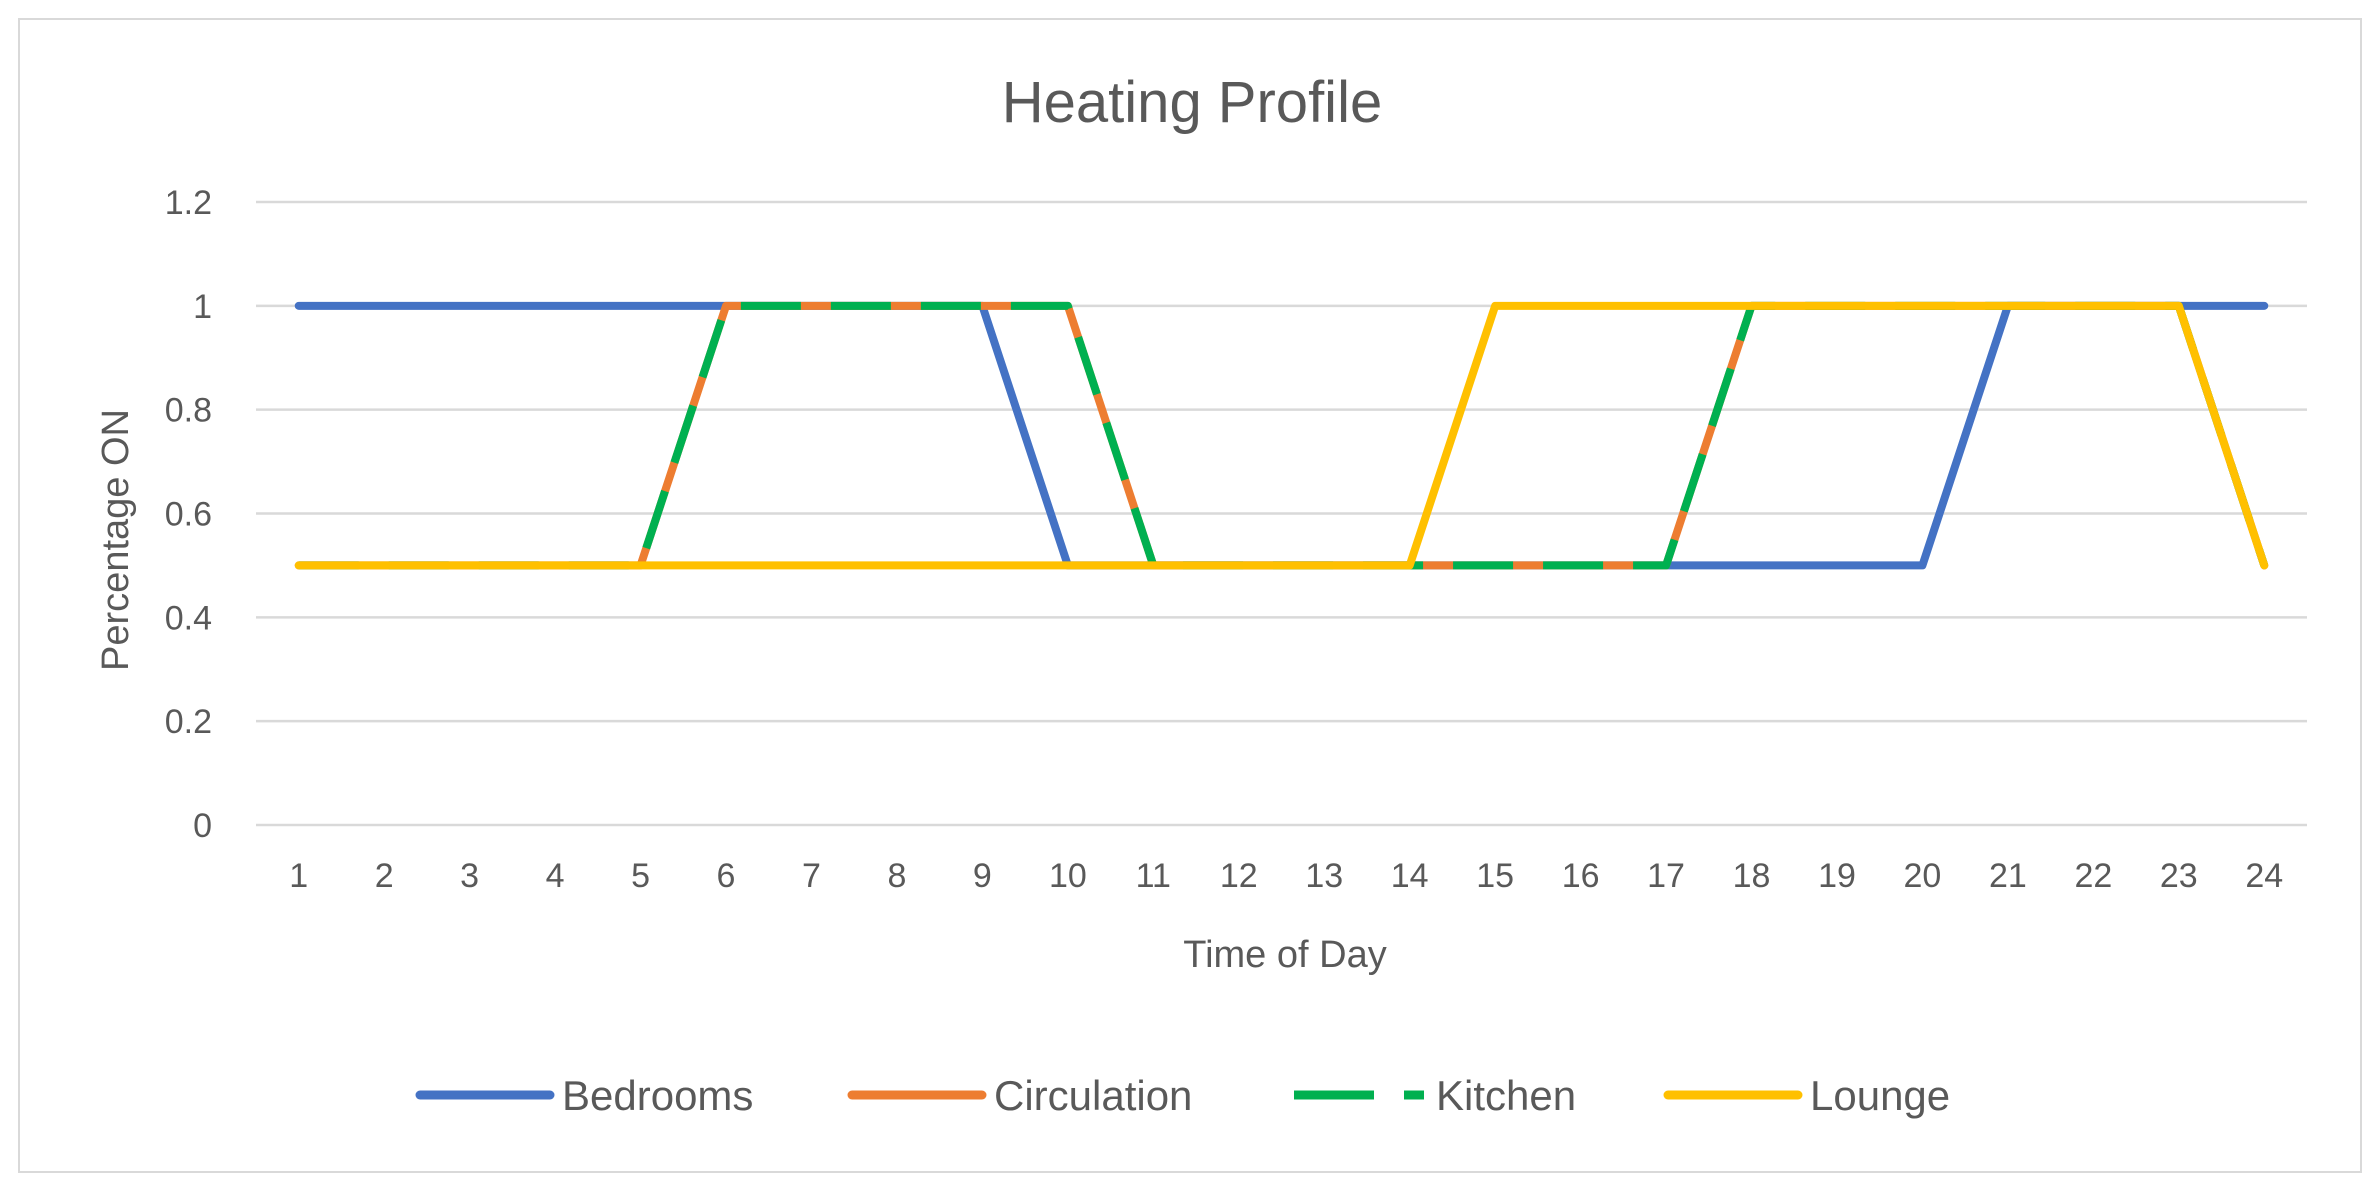 The height and width of the screenshot is (1187, 2364). What do you see at coordinates (1192, 102) in the screenshot?
I see `chart-title: Heating Profile` at bounding box center [1192, 102].